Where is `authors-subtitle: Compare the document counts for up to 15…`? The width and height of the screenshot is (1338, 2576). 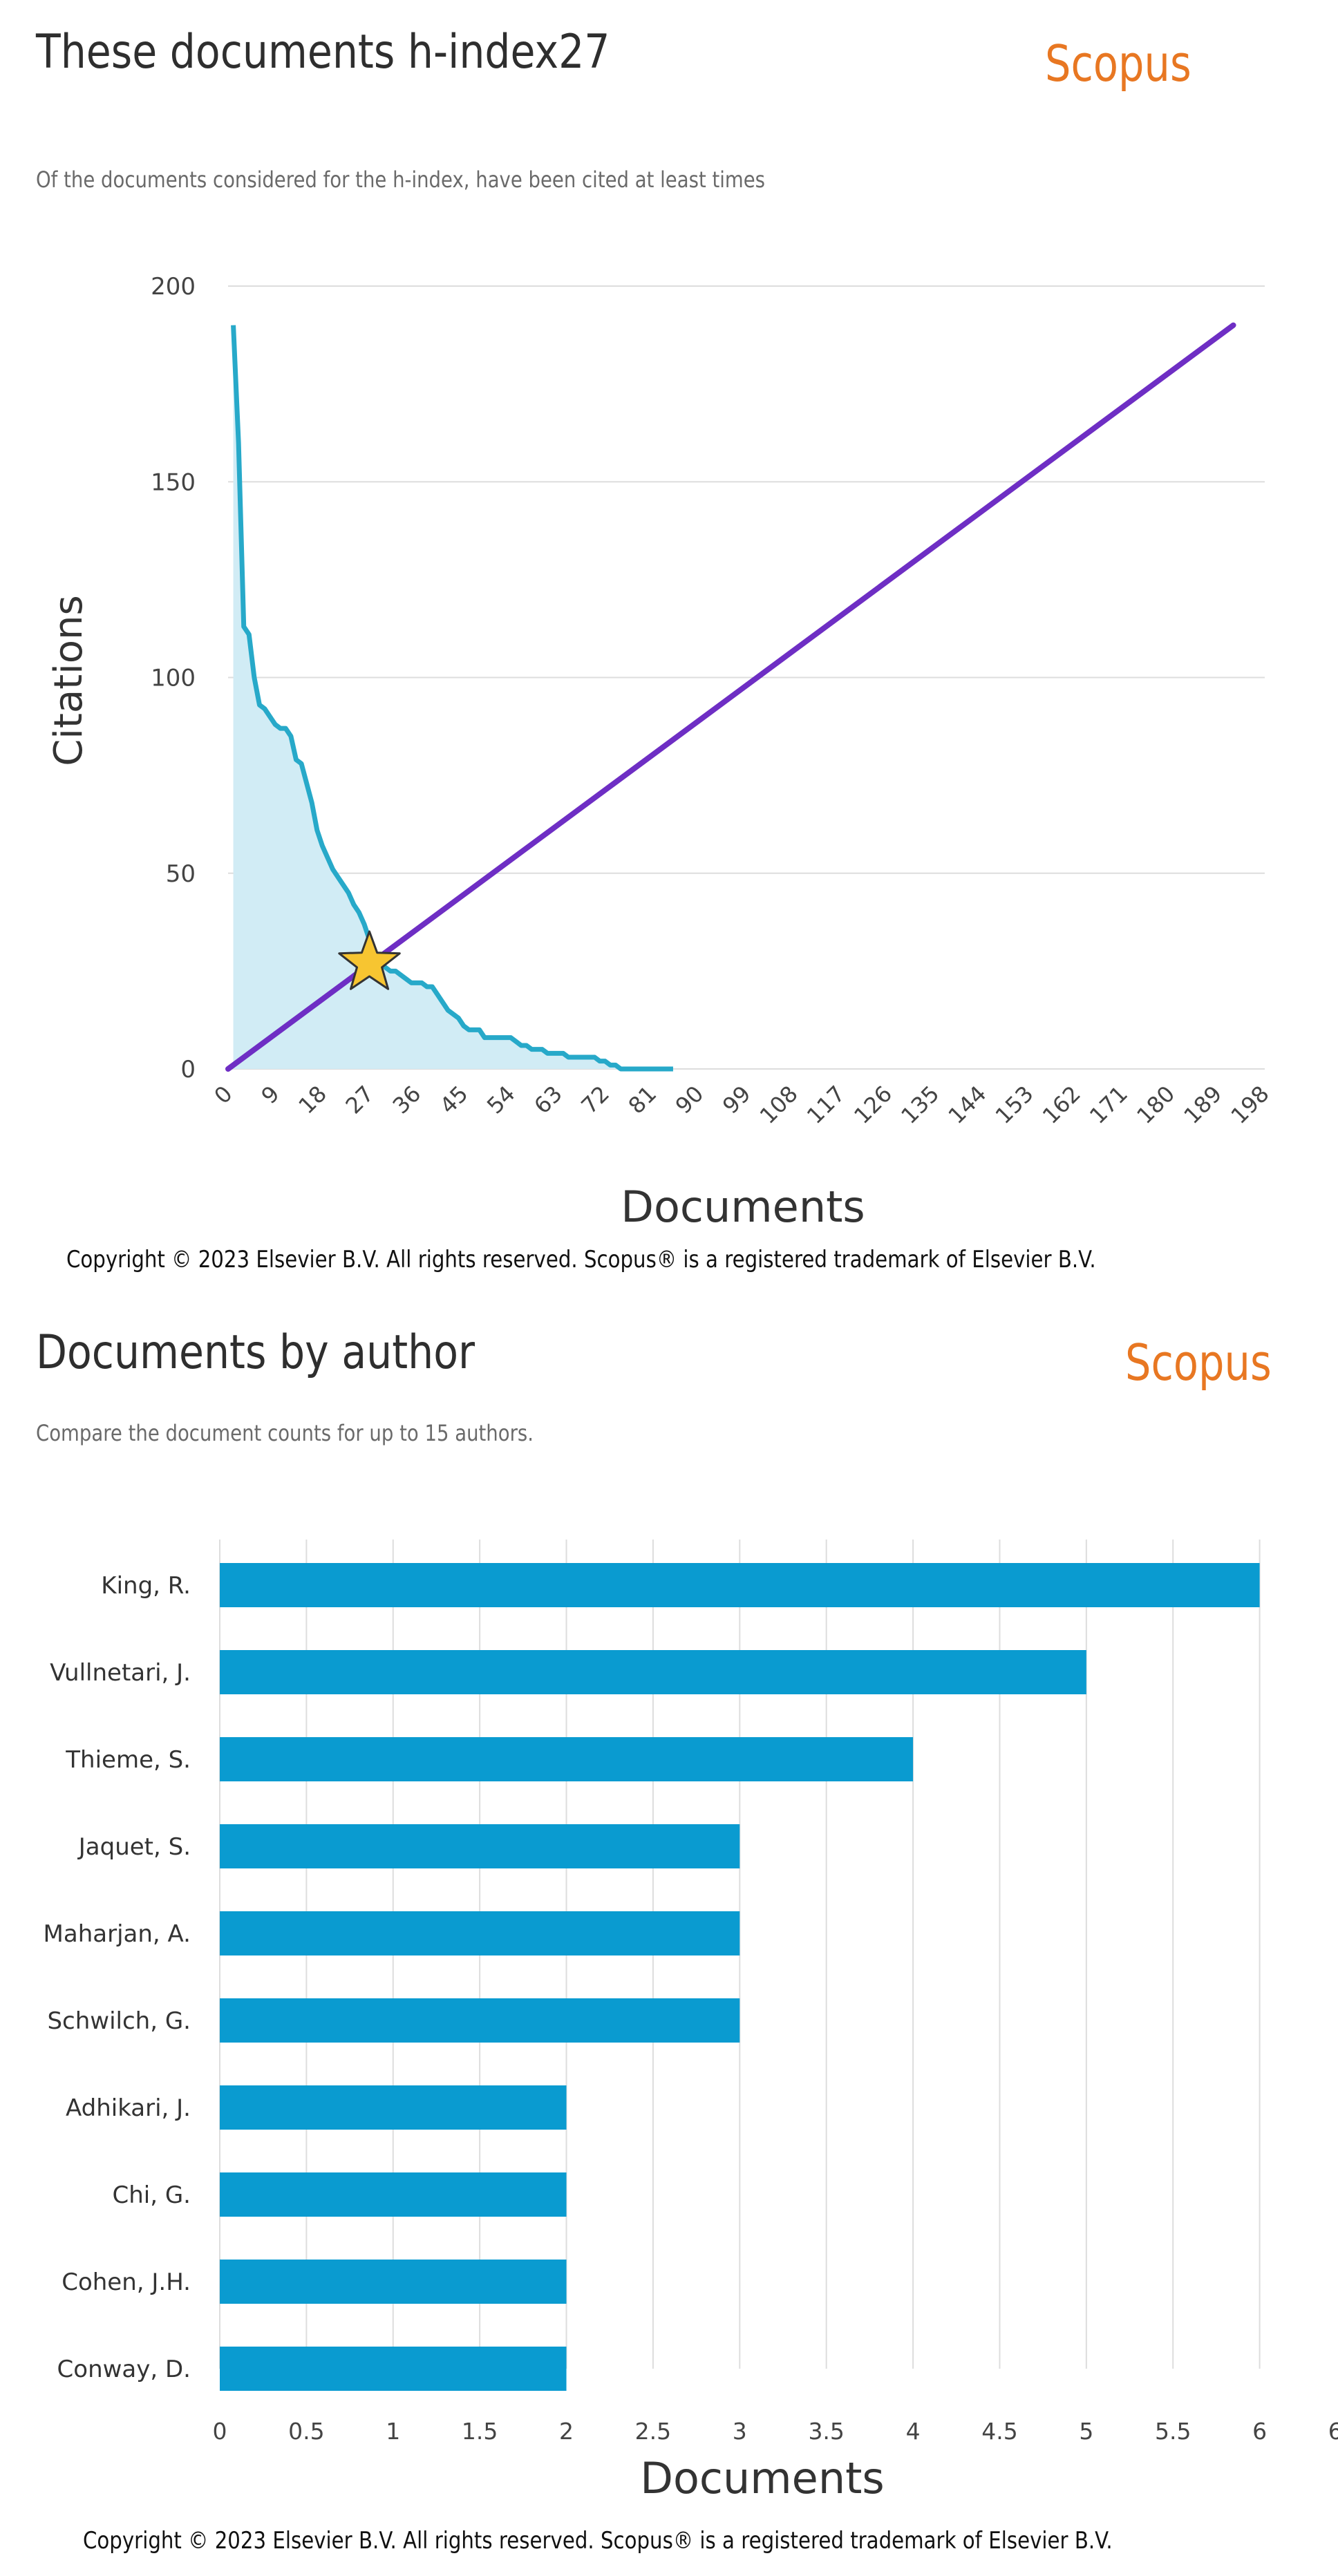 authors-subtitle: Compare the document counts for up to 15… is located at coordinates (285, 1433).